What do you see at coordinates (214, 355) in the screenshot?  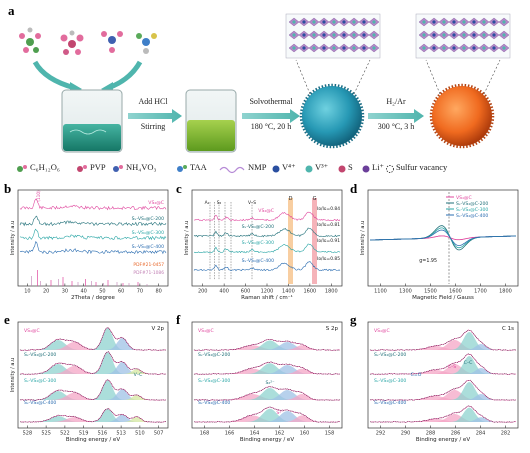 I see `xps-s2p-series-label: Sᵥ-VS₄@C-200` at bounding box center [214, 355].